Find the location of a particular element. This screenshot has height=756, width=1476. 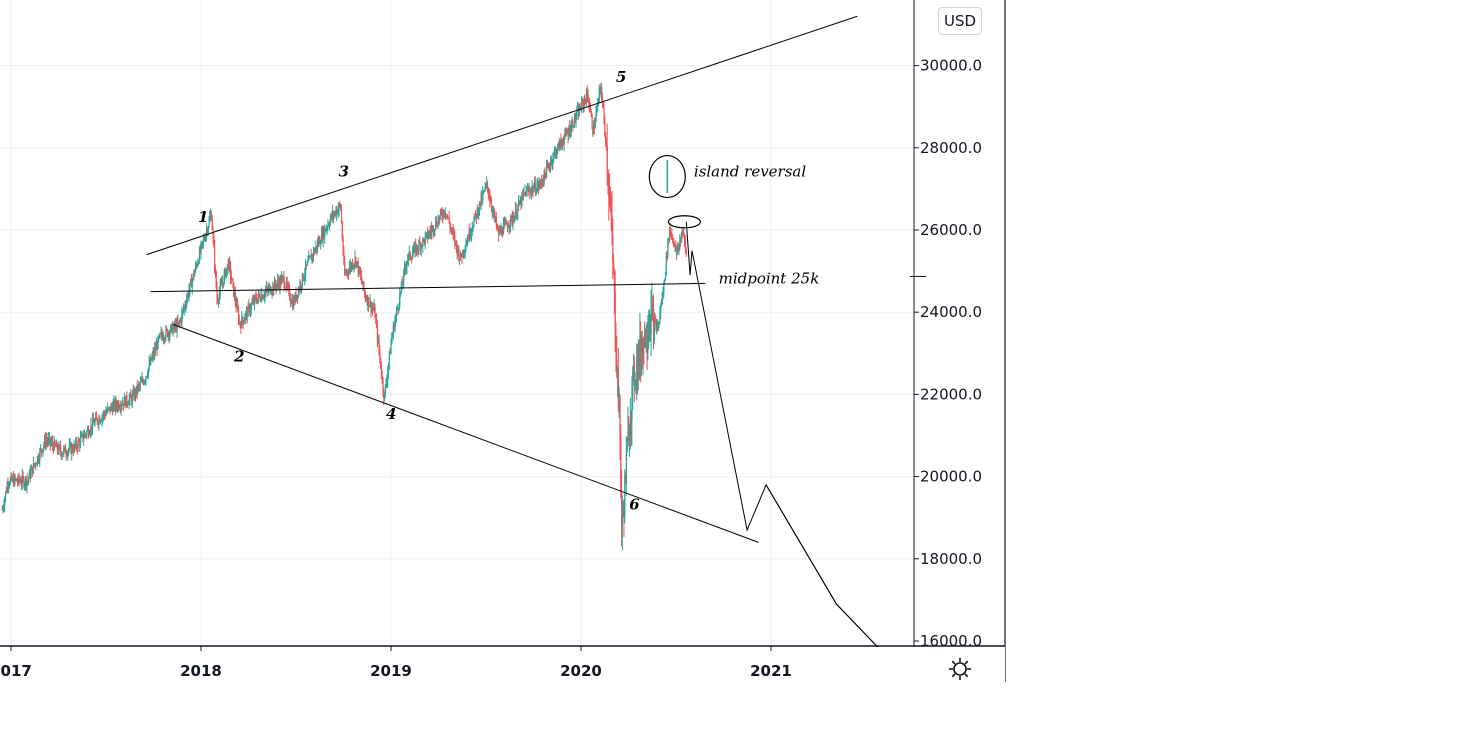

time-axis: 2017 2018 2019 2020 2021 is located at coordinates (502, 664).